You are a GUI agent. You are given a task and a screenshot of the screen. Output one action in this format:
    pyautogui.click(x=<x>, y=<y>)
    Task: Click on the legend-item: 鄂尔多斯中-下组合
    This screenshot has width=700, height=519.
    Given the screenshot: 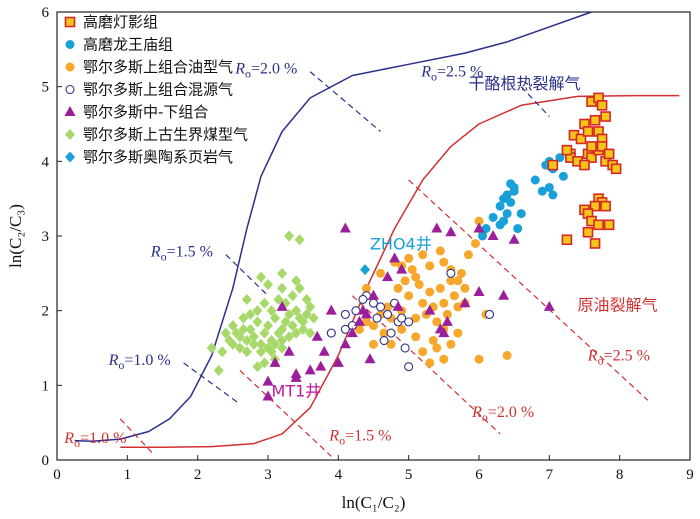 What is the action you would take?
    pyautogui.click(x=136, y=112)
    